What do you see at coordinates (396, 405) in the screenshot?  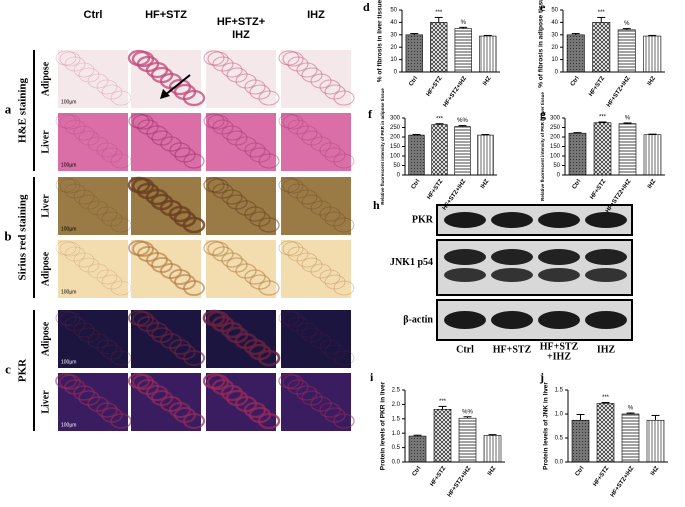 I see `y-tick-label: 2.0` at bounding box center [396, 405].